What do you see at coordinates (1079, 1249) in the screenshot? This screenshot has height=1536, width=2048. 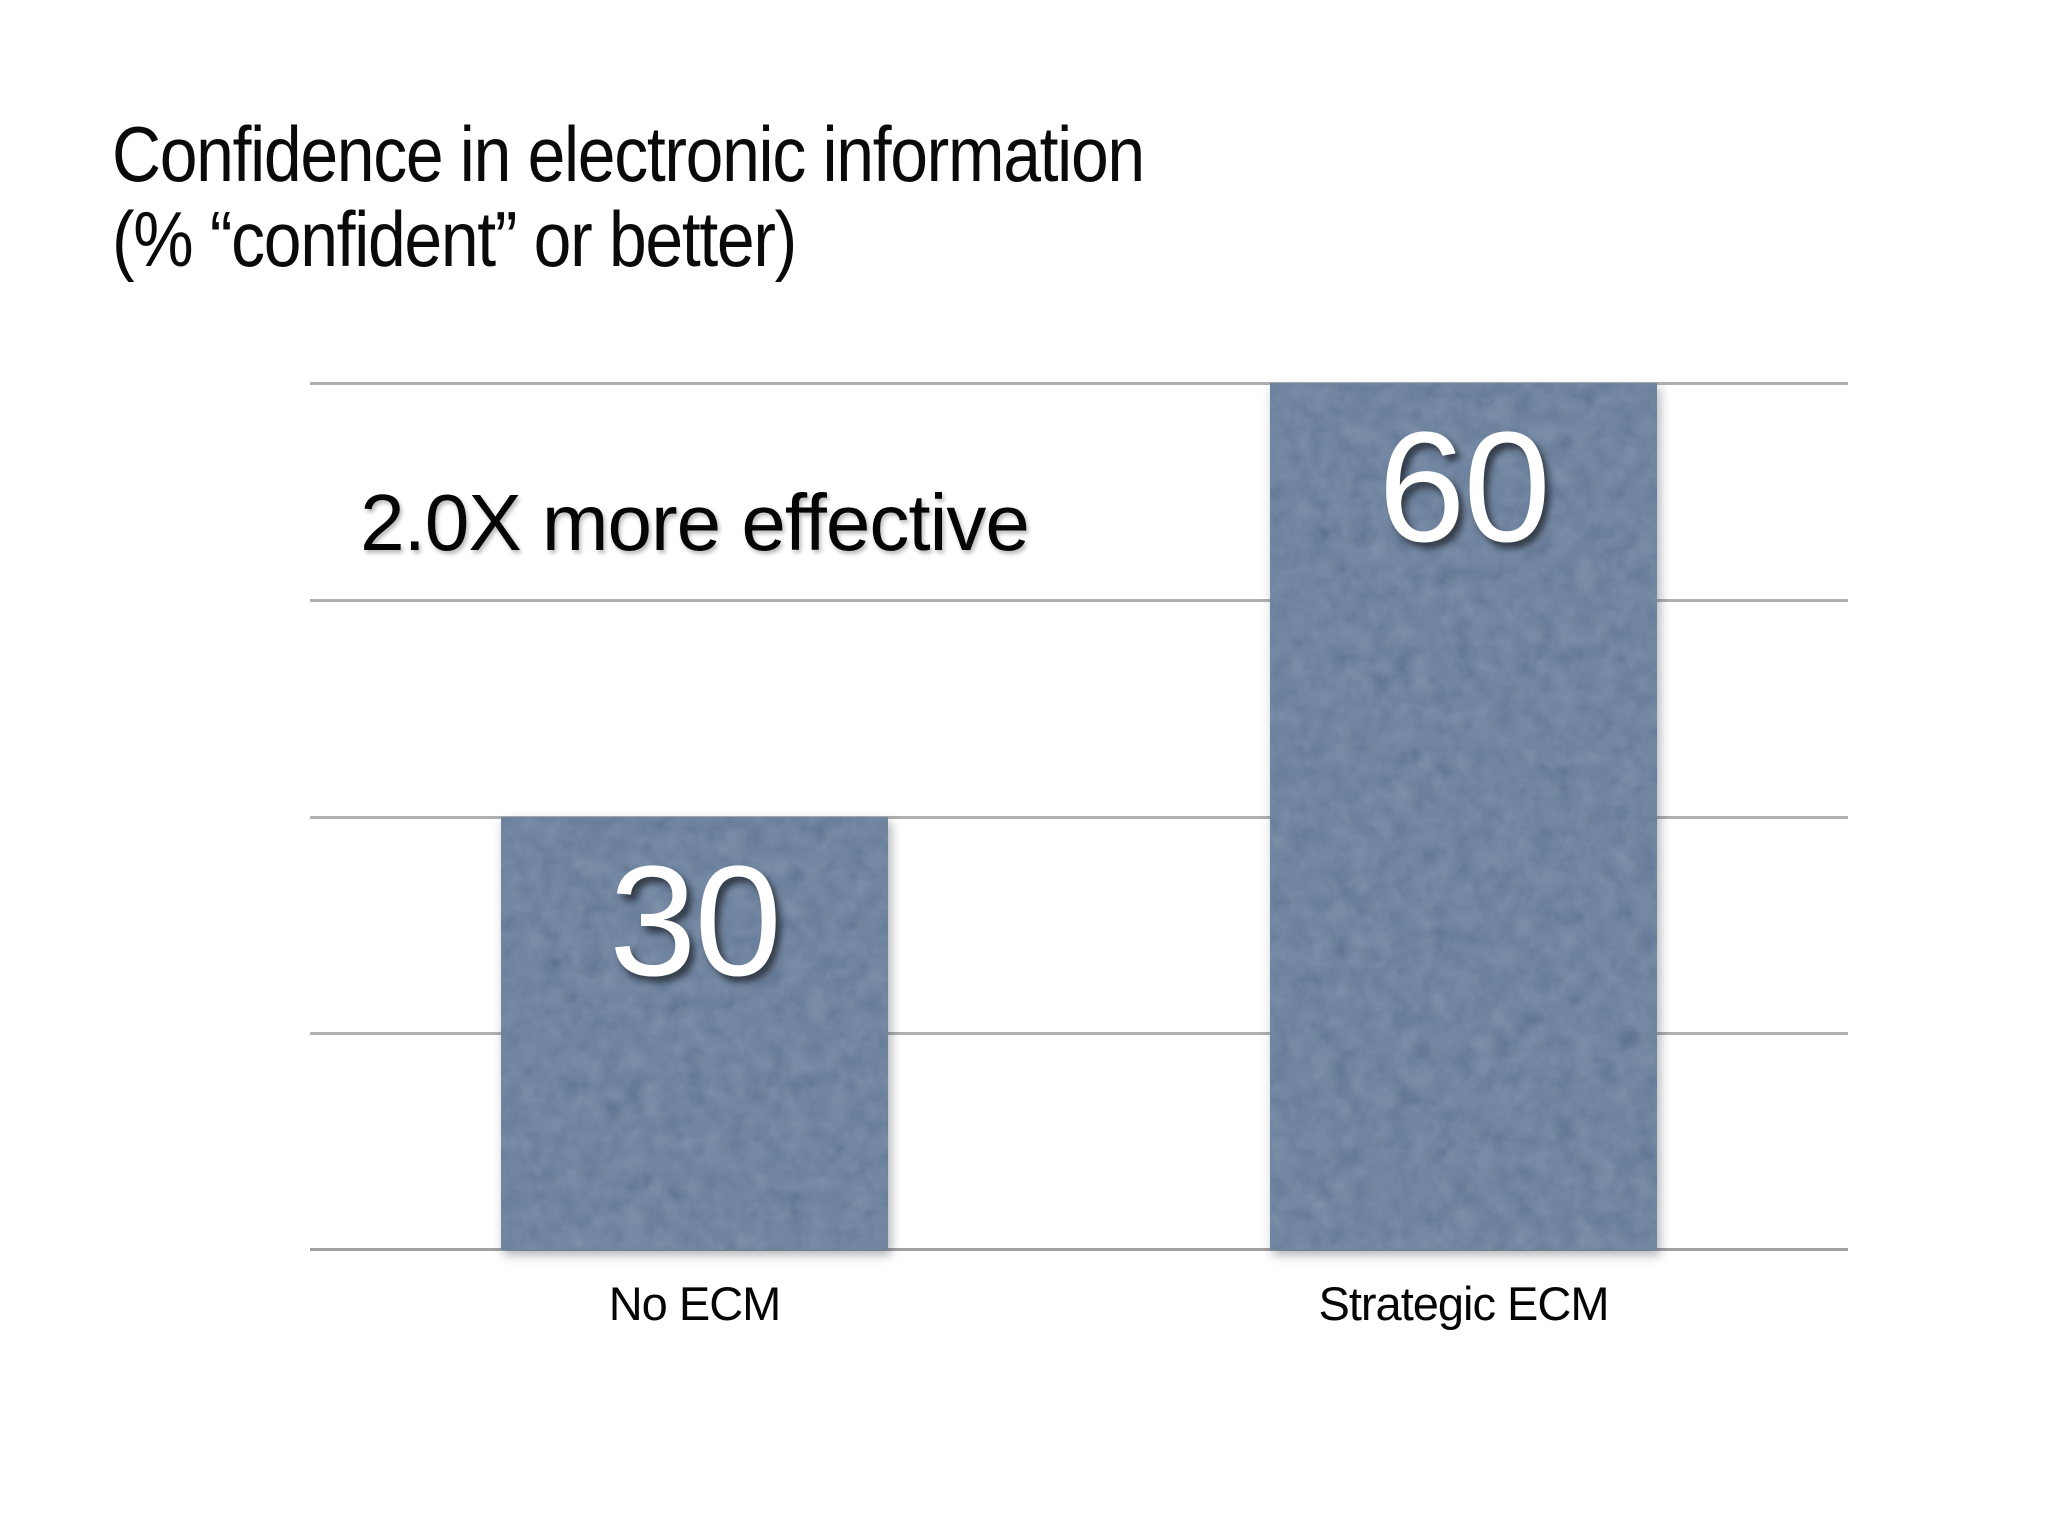 I see `gridline-baseline` at bounding box center [1079, 1249].